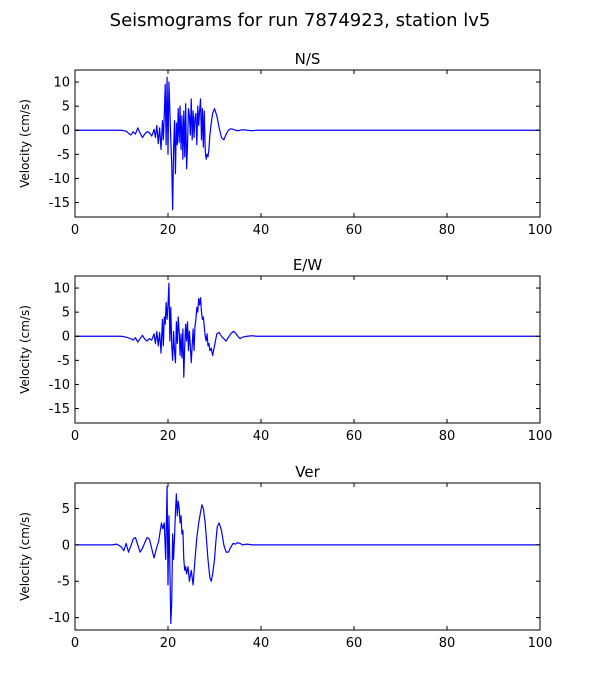 The height and width of the screenshot is (700, 600). What do you see at coordinates (308, 265) in the screenshot?
I see `panel-title-e-w: E/W` at bounding box center [308, 265].